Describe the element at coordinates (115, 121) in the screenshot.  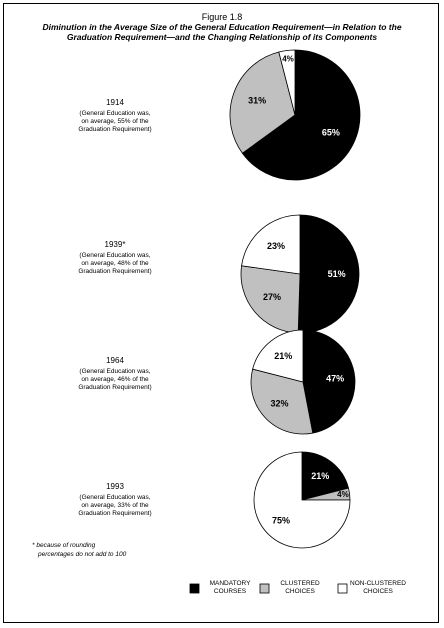
I see `note-line: on average, 55% of the` at that location.